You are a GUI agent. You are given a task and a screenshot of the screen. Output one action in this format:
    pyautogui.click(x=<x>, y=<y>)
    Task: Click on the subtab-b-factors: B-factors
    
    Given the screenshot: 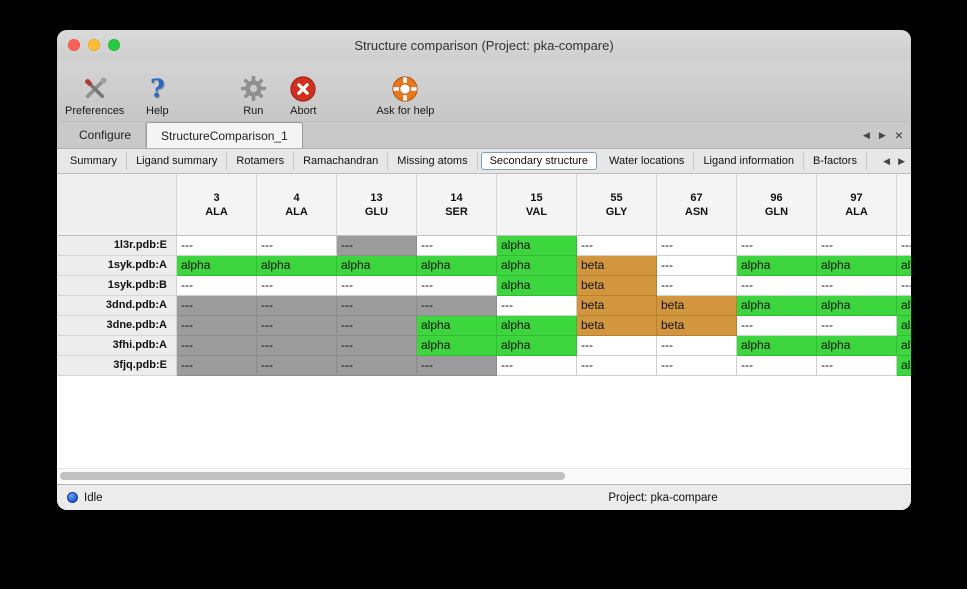 What is the action you would take?
    pyautogui.click(x=835, y=161)
    